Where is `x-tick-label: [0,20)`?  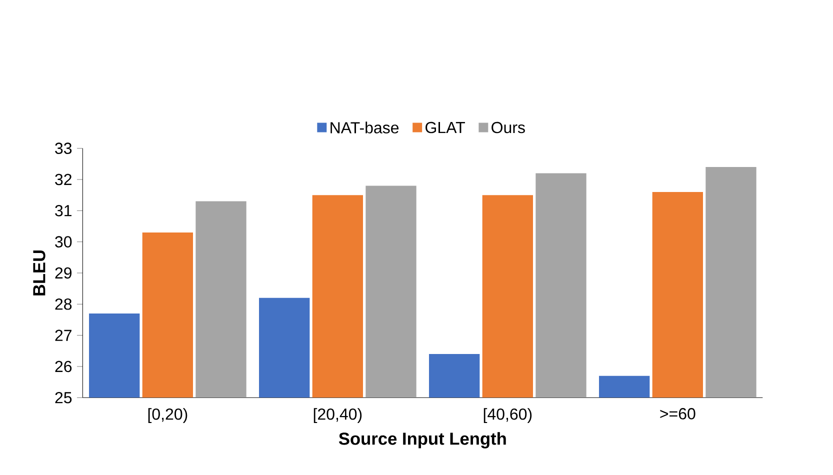
x-tick-label: [0,20) is located at coordinates (168, 415).